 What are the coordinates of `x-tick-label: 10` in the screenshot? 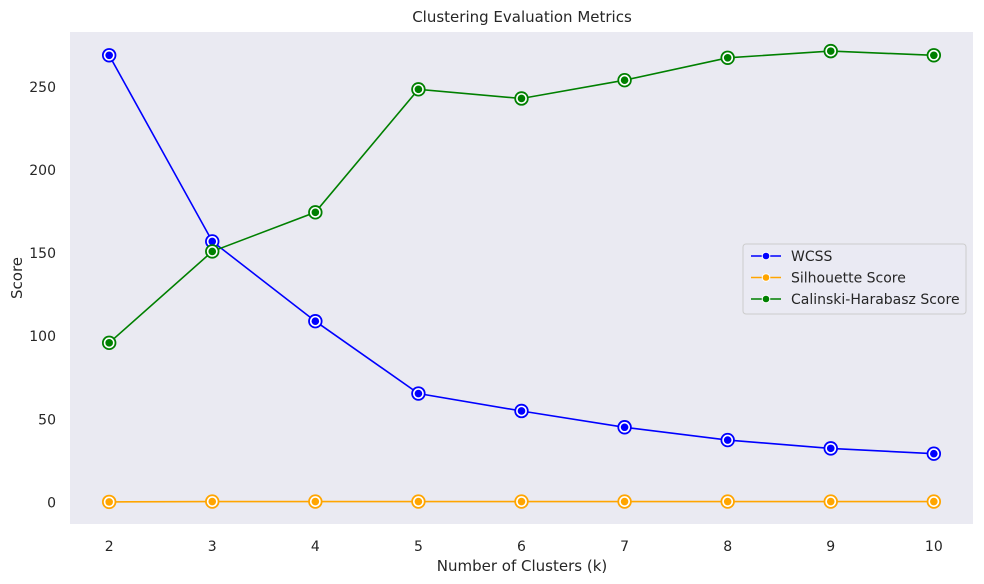 It's located at (934, 547).